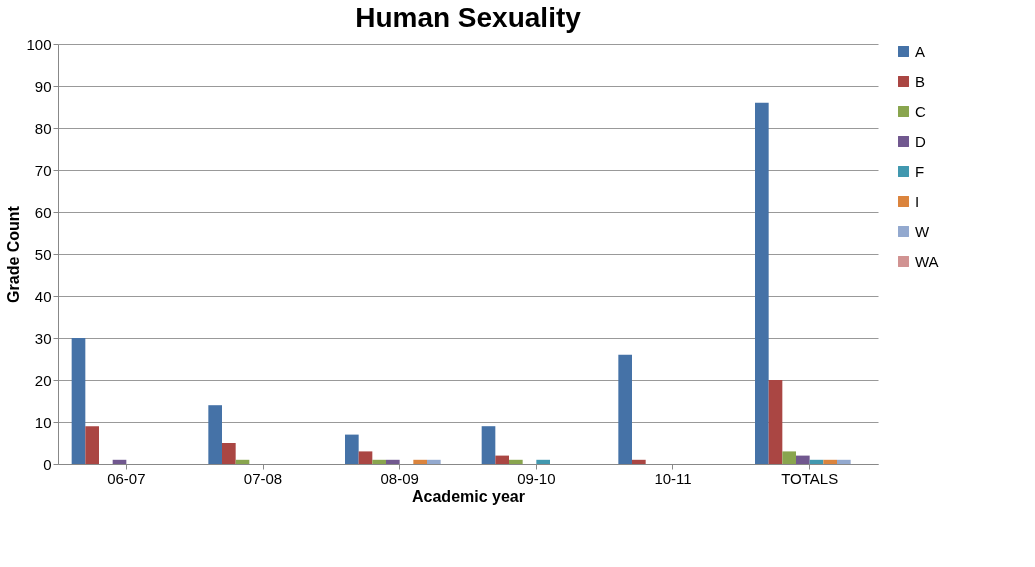  What do you see at coordinates (922, 231) in the screenshot?
I see `legend-label: W` at bounding box center [922, 231].